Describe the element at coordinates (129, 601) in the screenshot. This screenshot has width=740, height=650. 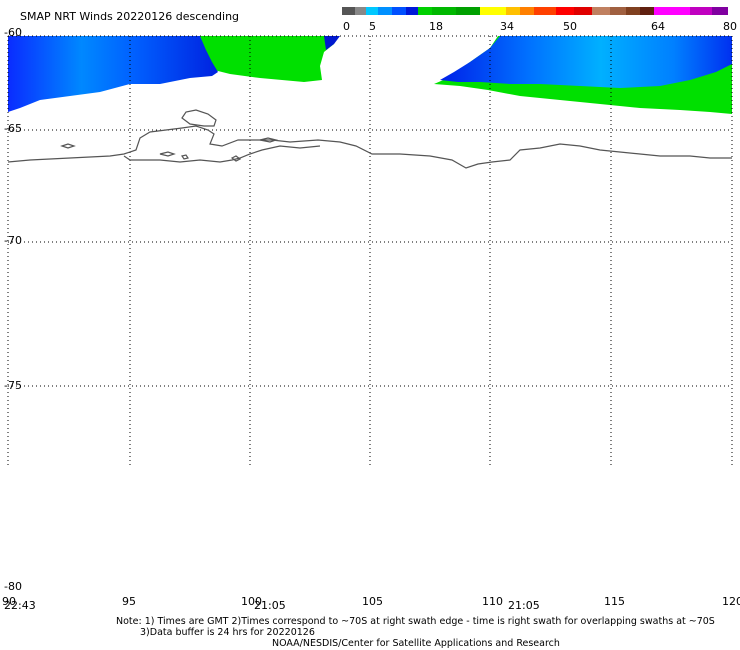
I see `longitude-label: 95` at that location.